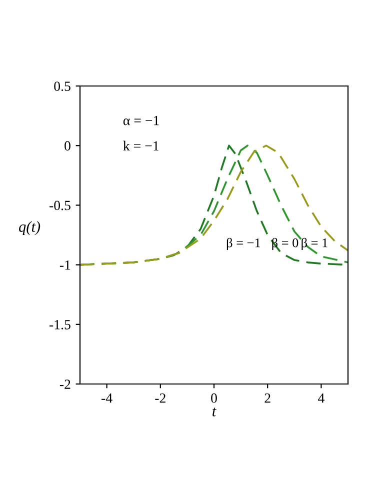  I want to click on x-axis-title: t, so click(214, 412).